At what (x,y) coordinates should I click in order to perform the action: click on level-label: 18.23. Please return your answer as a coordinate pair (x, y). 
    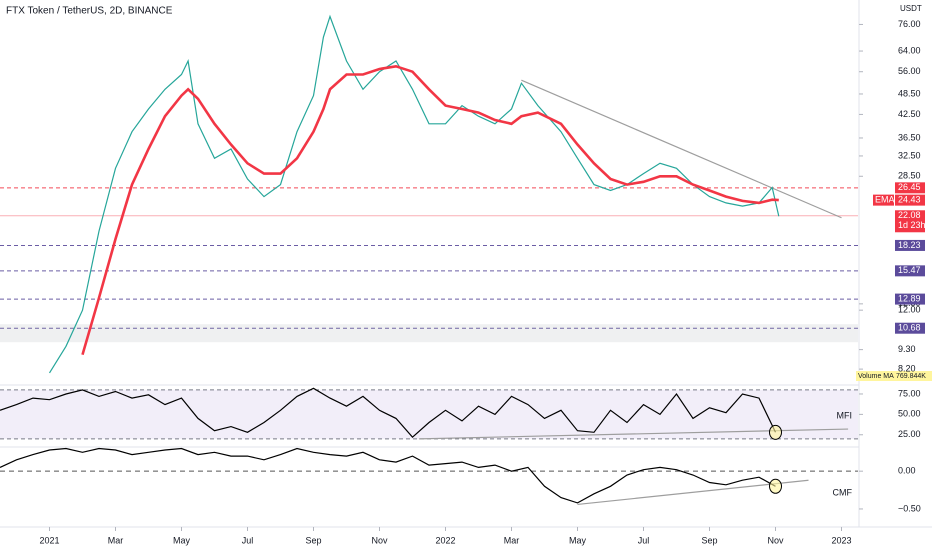
    Looking at the image, I should click on (909, 245).